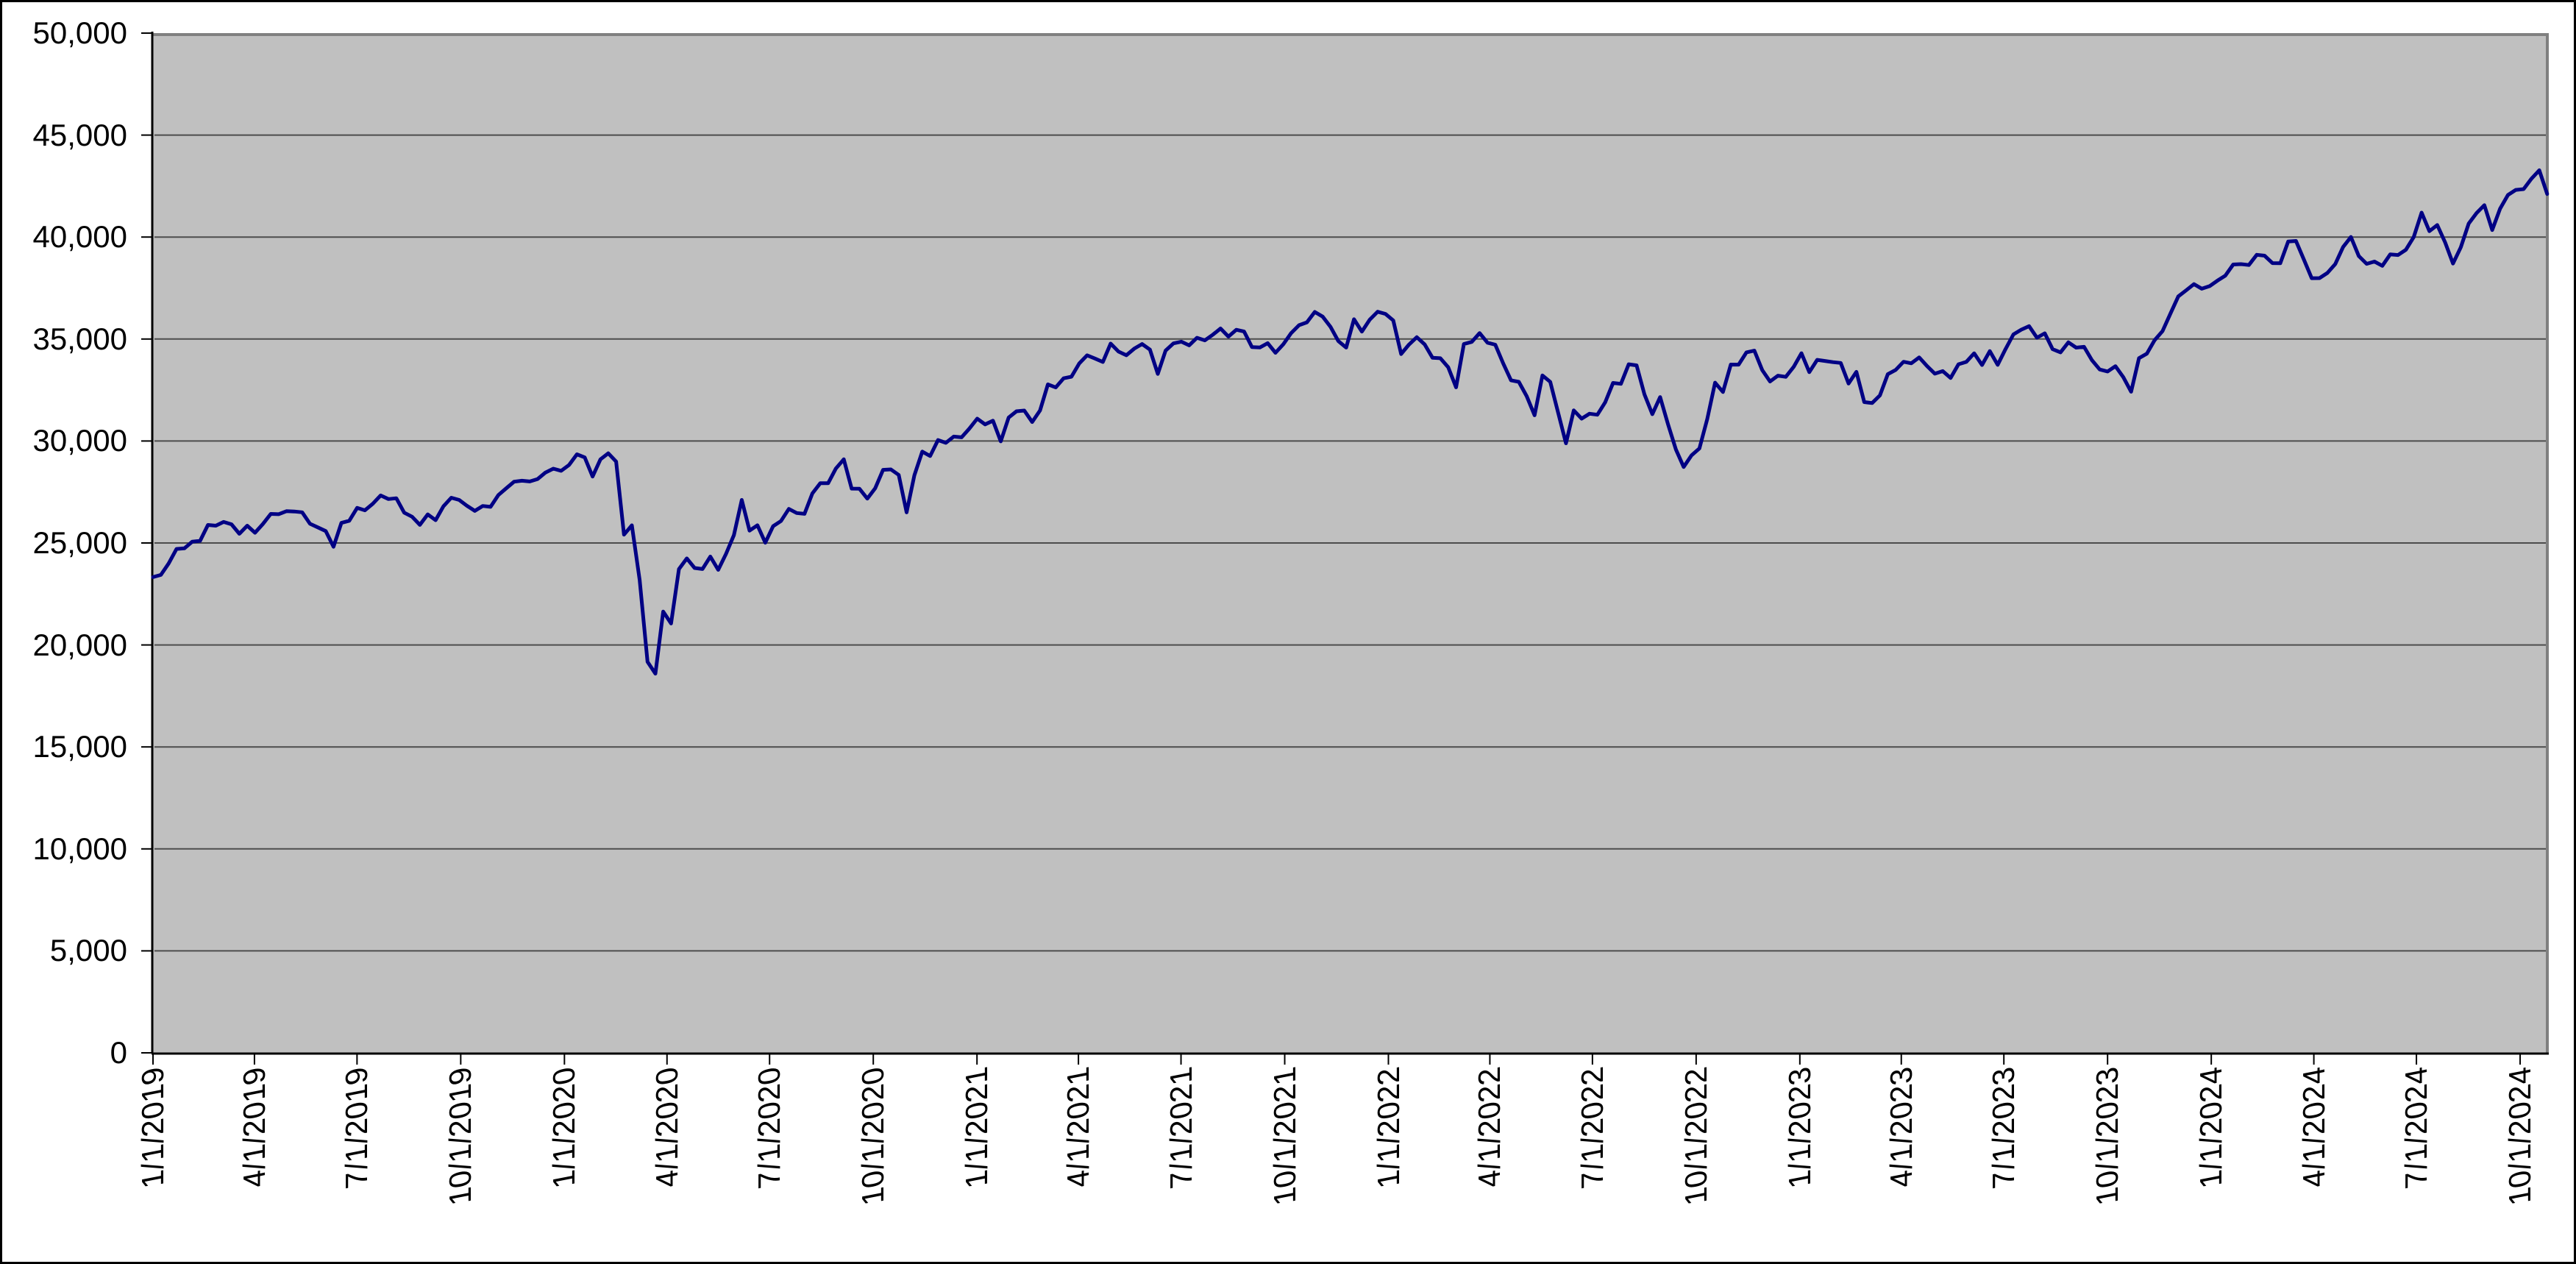 The height and width of the screenshot is (1264, 2576). Describe the element at coordinates (1695, 1136) in the screenshot. I see `x-tick-label: 10/1/2022` at that location.